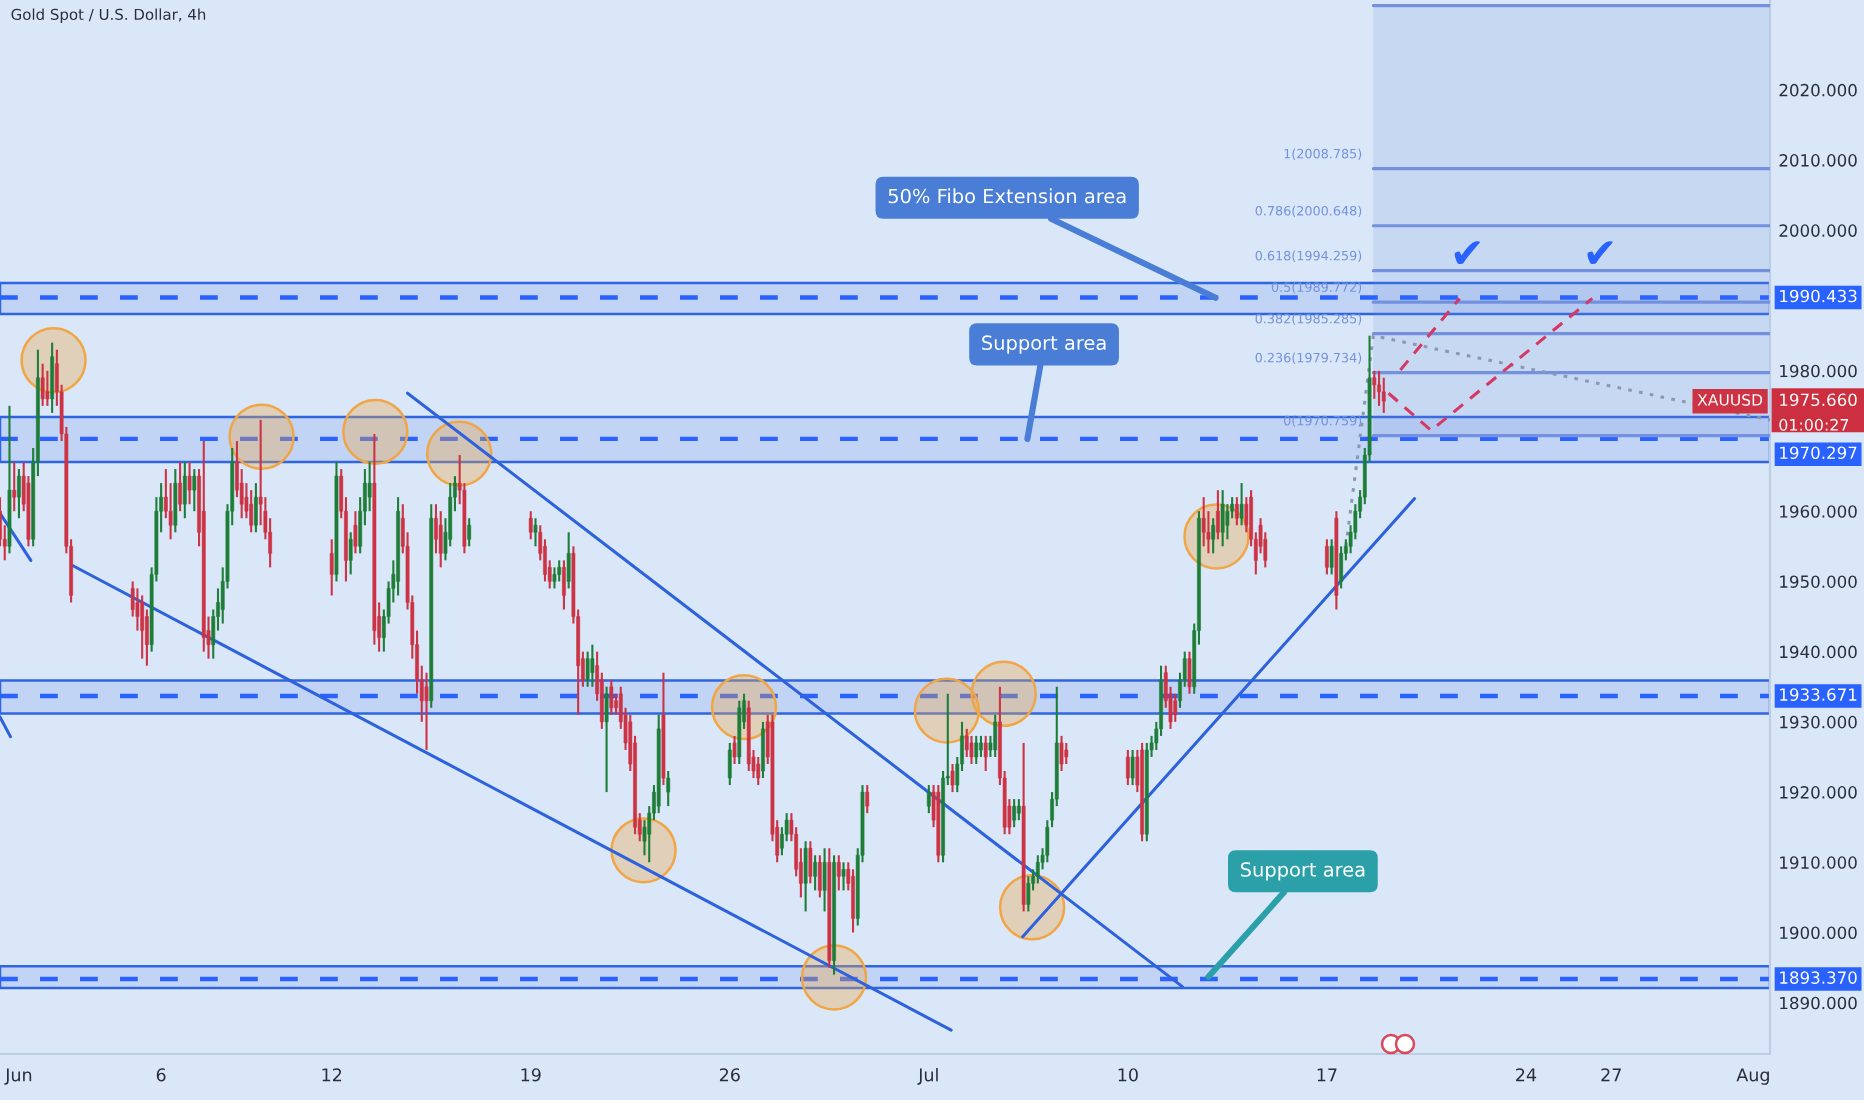 Image resolution: width=1864 pixels, height=1100 pixels. Describe the element at coordinates (729, 1075) in the screenshot. I see `x-tick-label: 26` at that location.